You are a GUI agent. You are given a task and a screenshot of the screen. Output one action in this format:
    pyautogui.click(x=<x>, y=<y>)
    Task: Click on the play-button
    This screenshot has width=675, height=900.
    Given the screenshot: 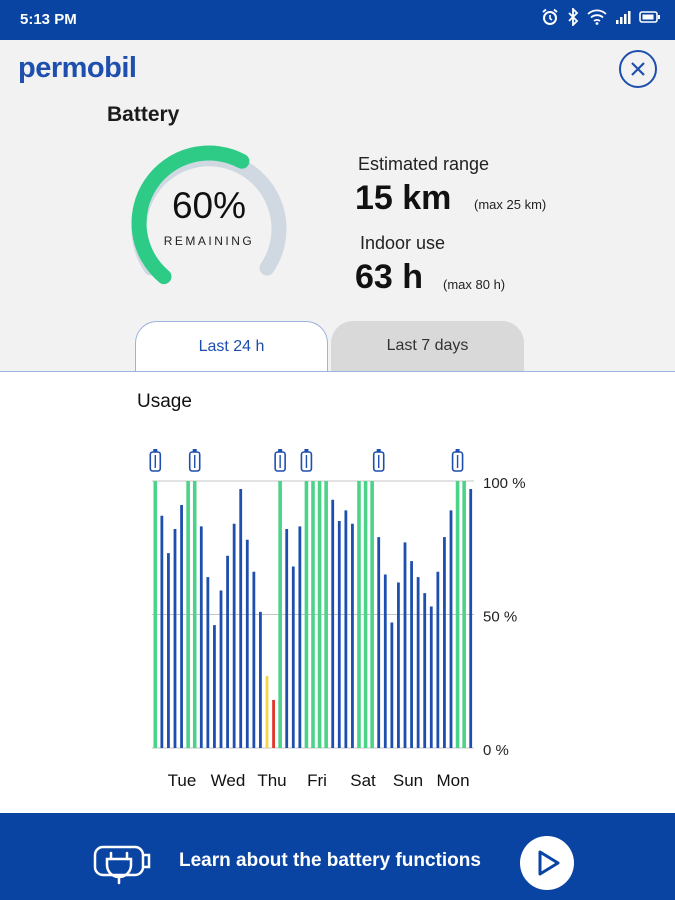 What is the action you would take?
    pyautogui.click(x=547, y=863)
    